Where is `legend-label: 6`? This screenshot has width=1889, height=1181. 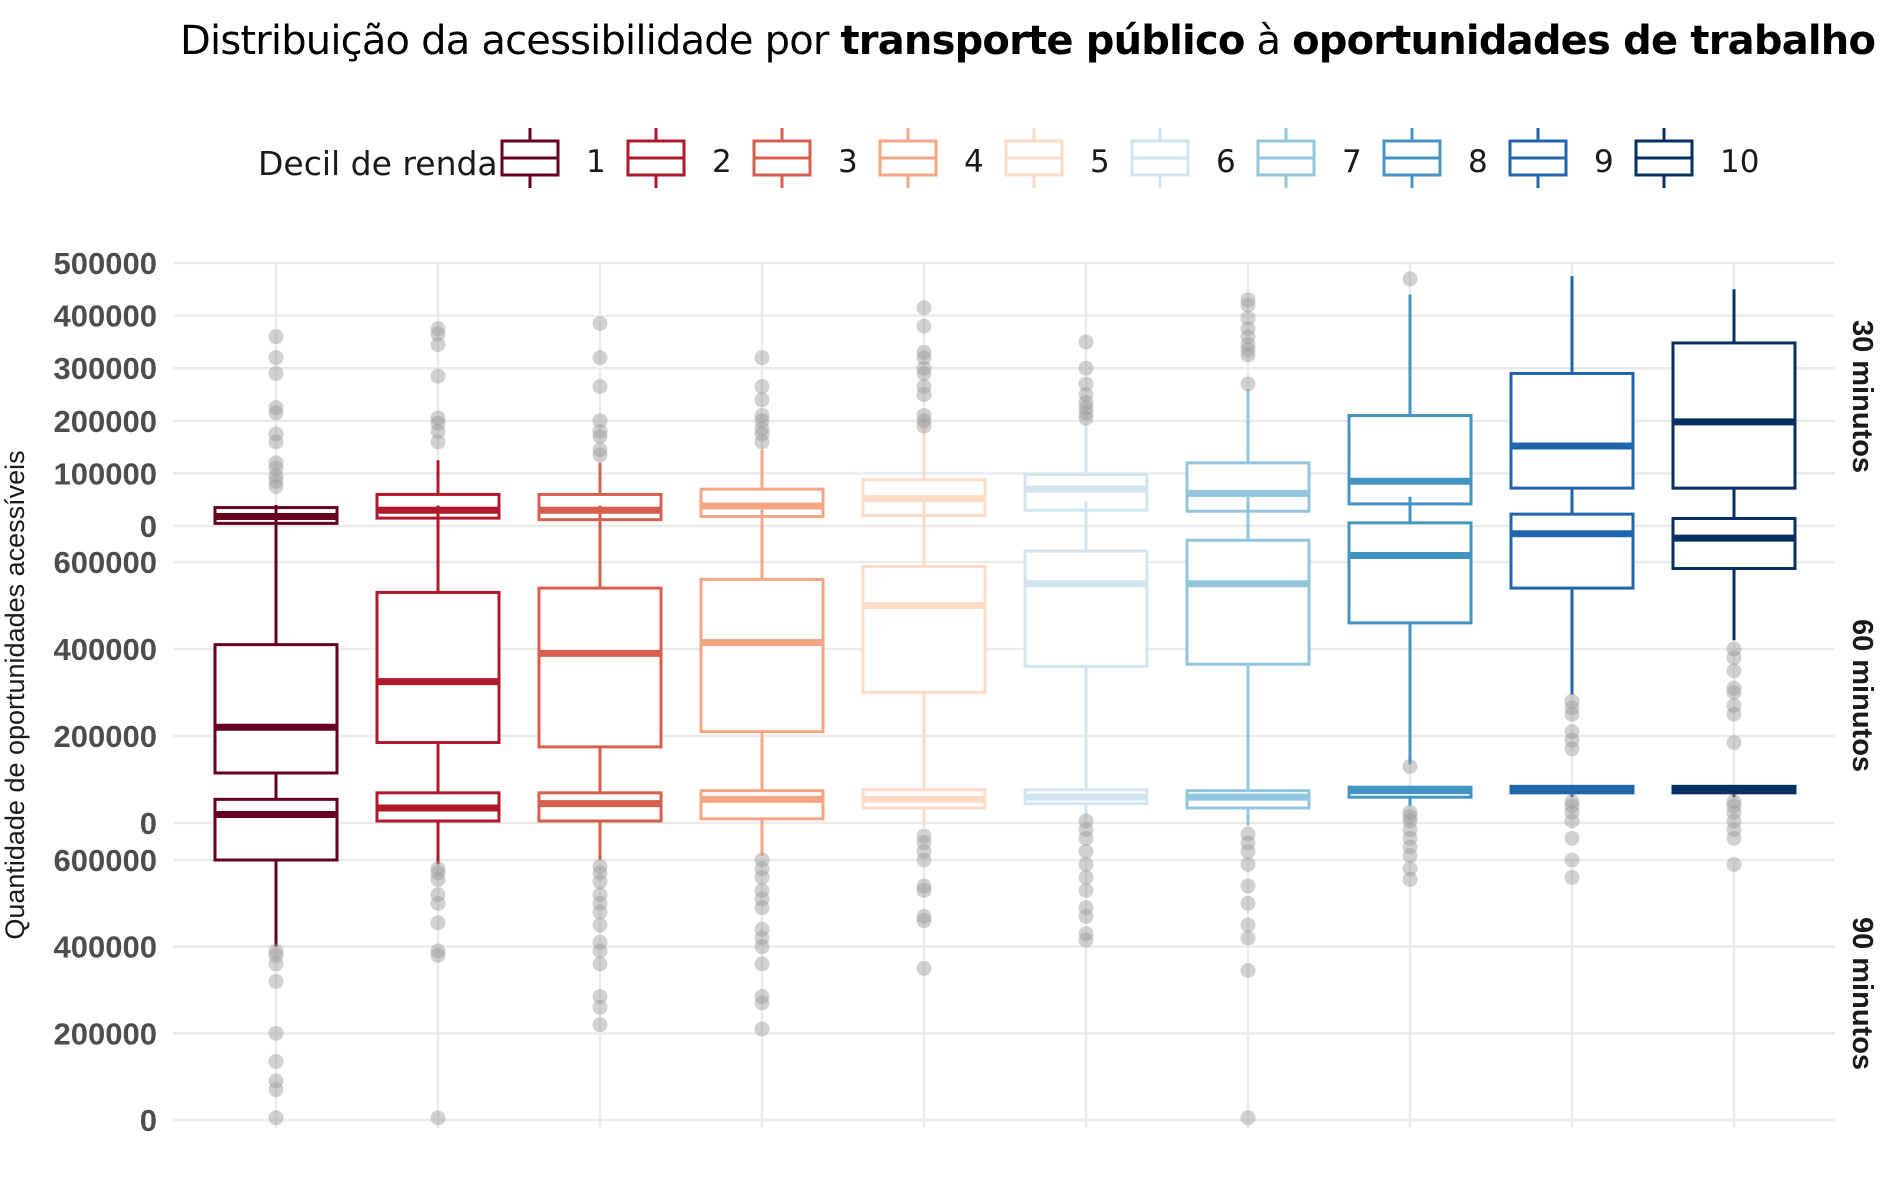 legend-label: 6 is located at coordinates (1226, 162).